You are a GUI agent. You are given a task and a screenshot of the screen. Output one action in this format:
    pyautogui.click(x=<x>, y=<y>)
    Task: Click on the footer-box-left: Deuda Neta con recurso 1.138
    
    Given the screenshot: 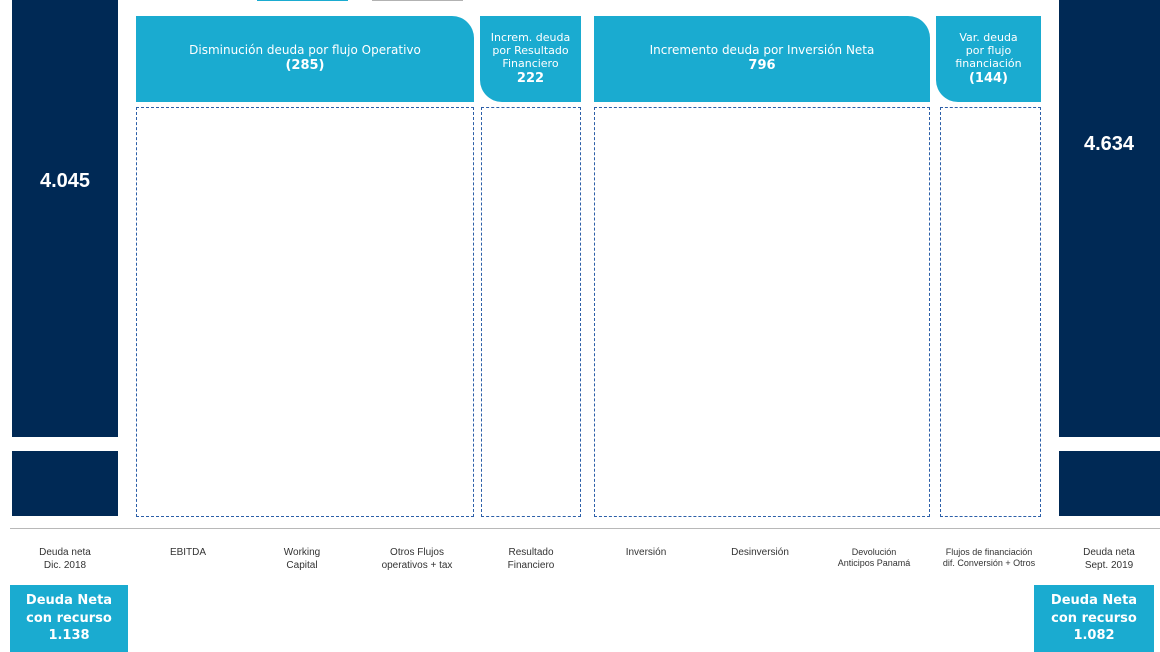 What is the action you would take?
    pyautogui.click(x=69, y=618)
    